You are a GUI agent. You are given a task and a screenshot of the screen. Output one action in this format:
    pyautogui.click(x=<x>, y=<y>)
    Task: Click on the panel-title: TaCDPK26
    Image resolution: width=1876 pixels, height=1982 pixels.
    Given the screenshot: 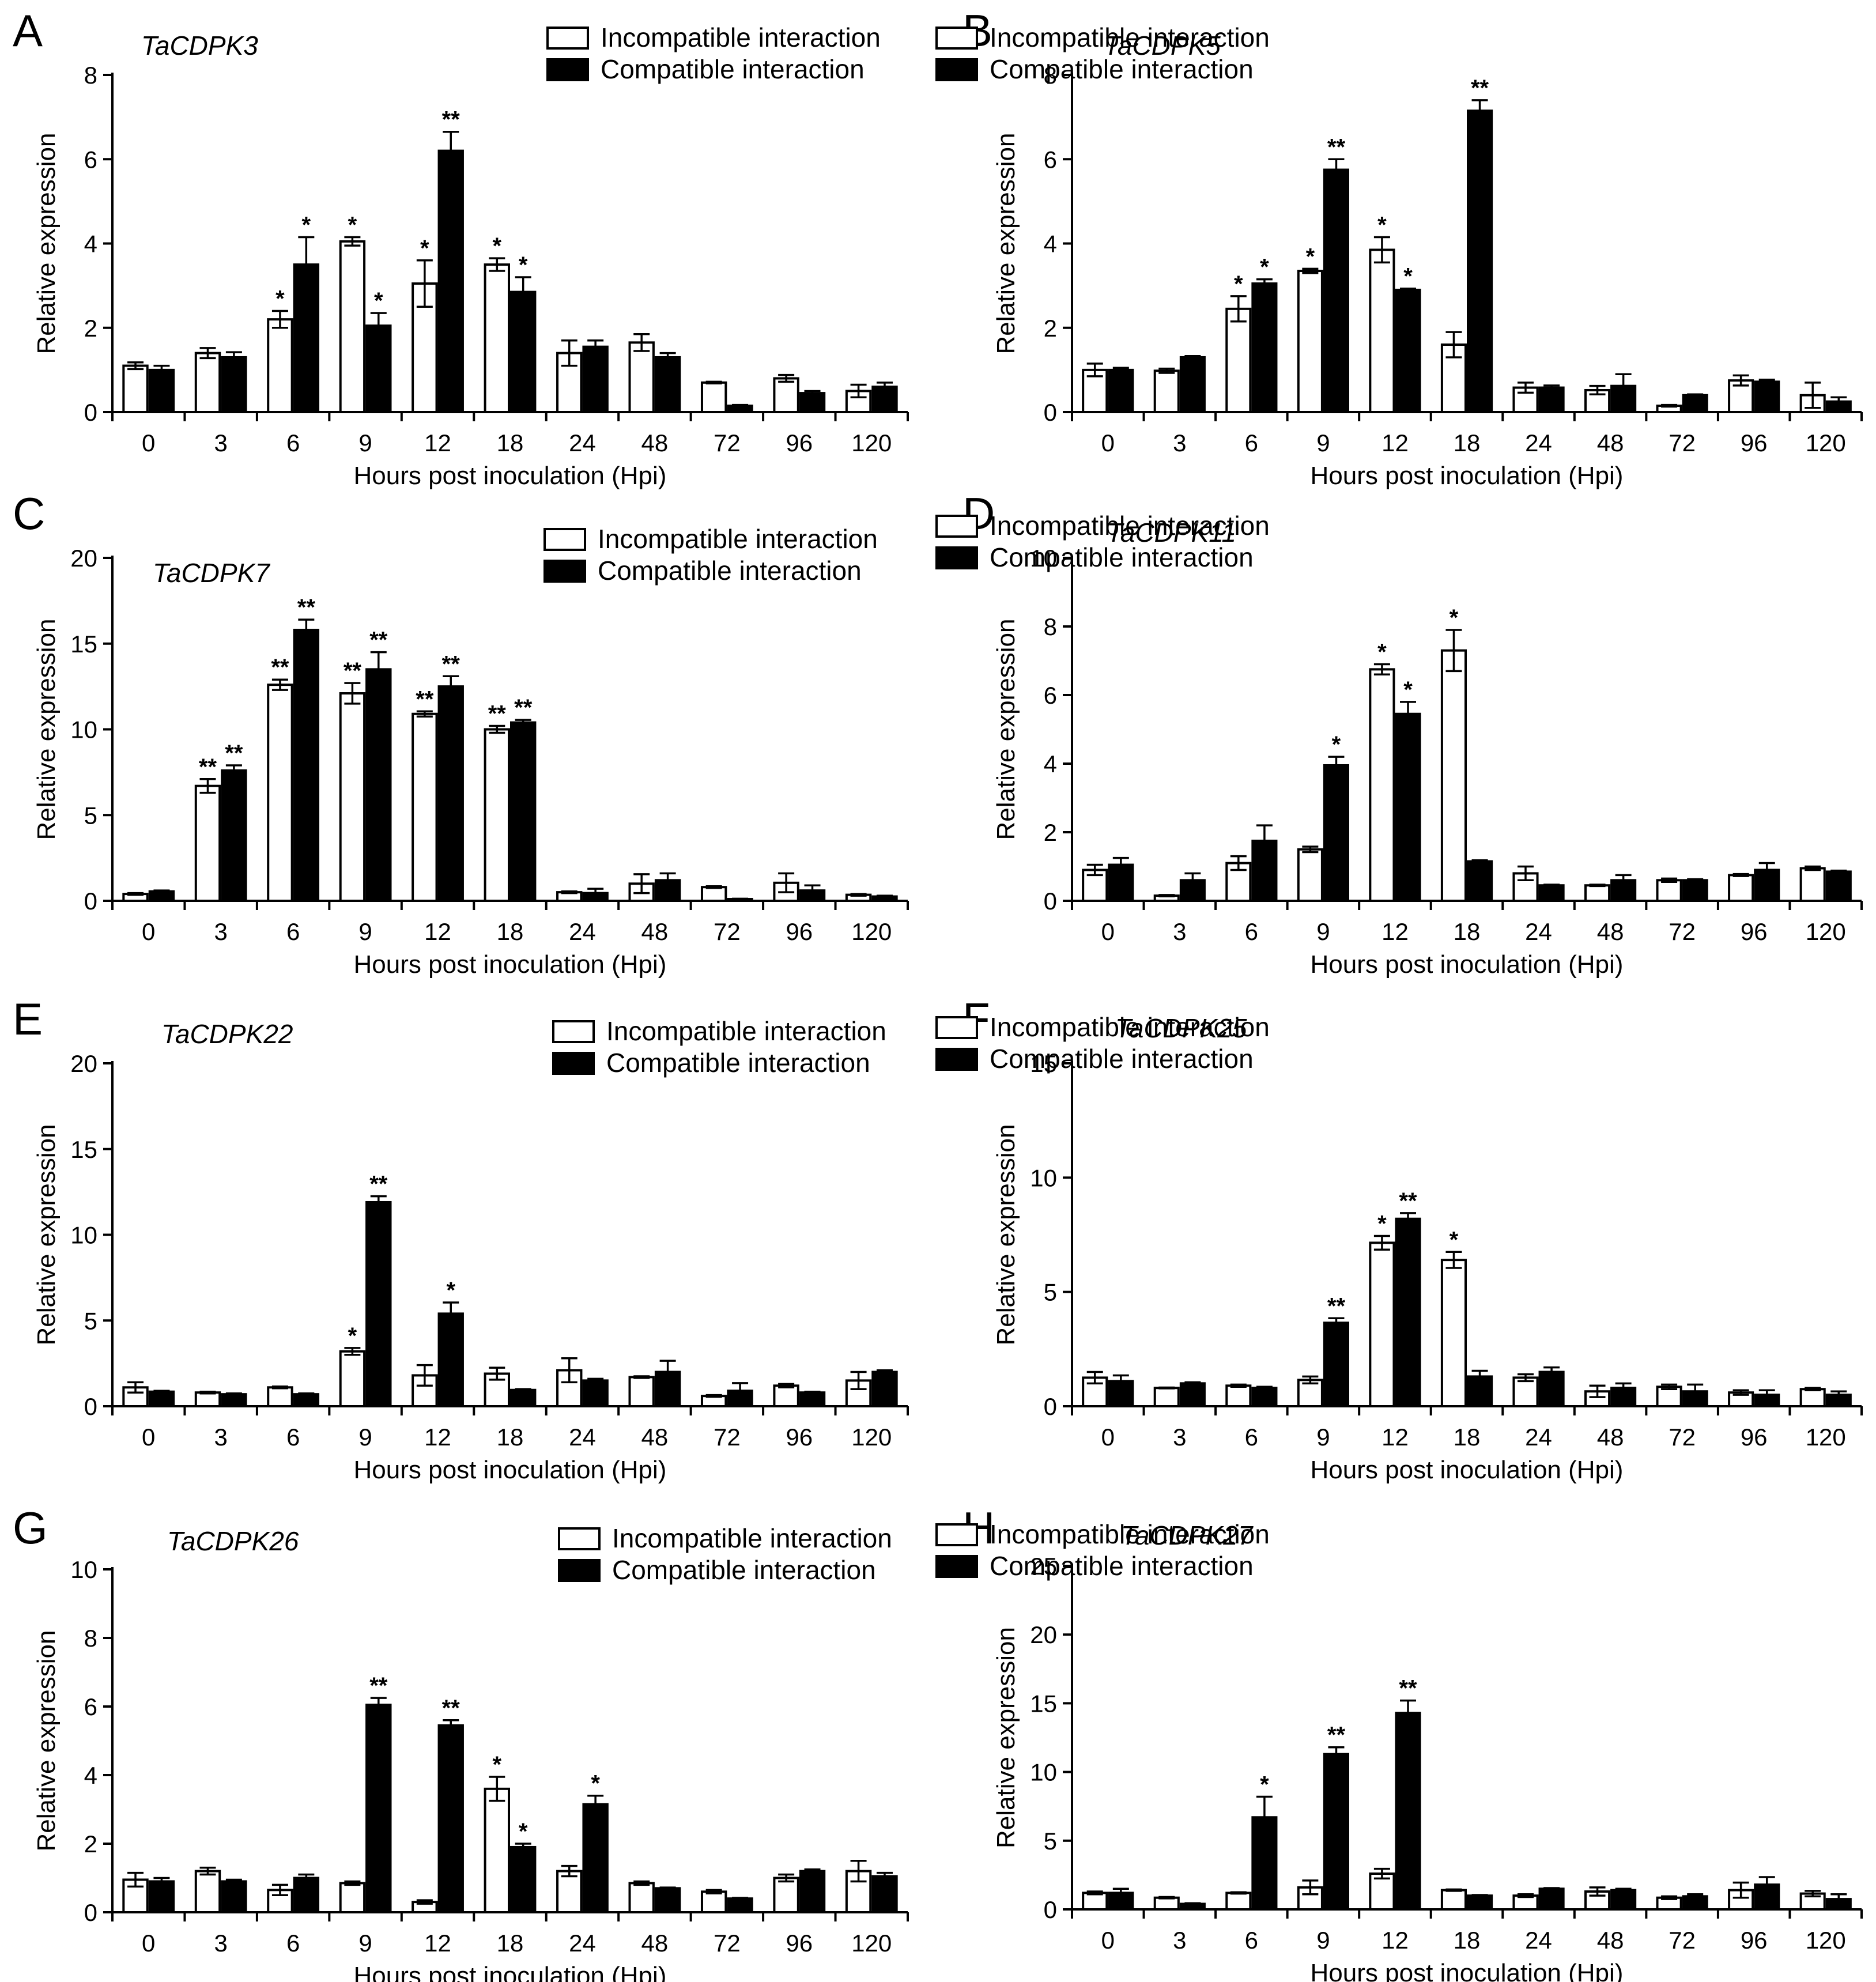 What is the action you would take?
    pyautogui.click(x=233, y=1541)
    